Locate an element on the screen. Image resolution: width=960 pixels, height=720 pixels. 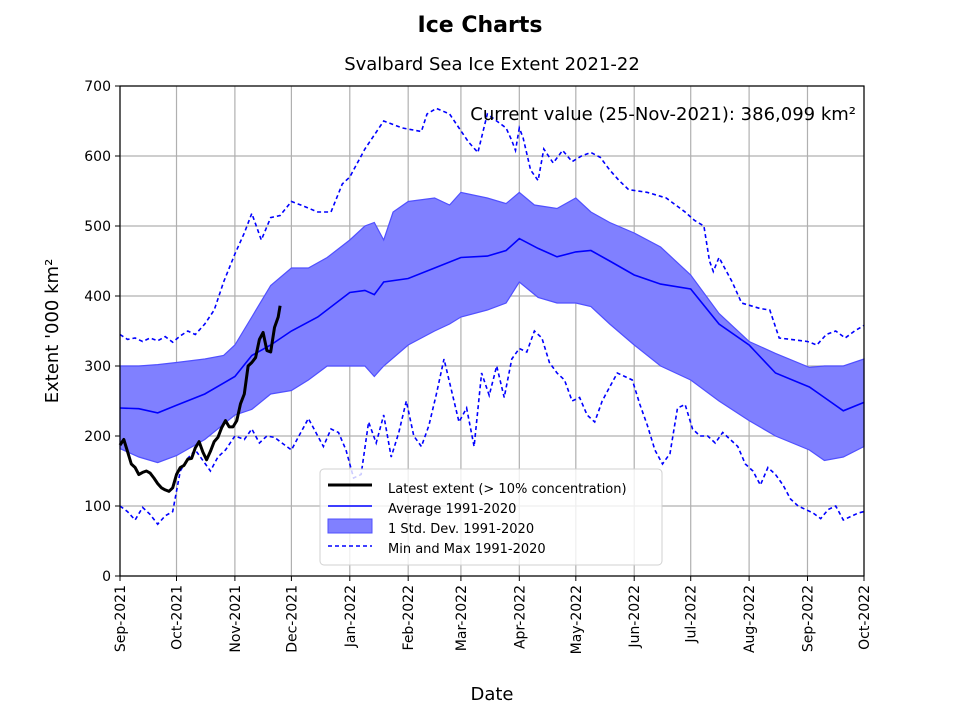
latest-line-group is located at coordinates (200, 399).